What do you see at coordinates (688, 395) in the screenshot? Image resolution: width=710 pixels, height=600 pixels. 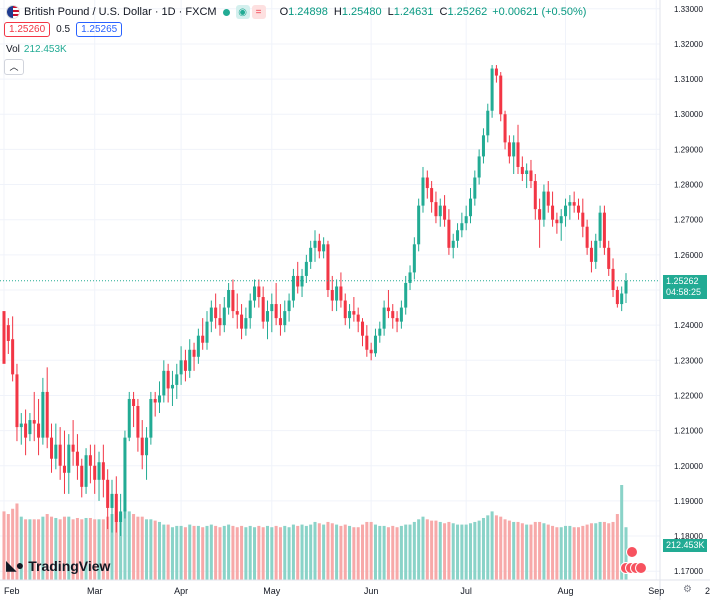 I see `price-tick-label: 1.22000` at bounding box center [688, 395].